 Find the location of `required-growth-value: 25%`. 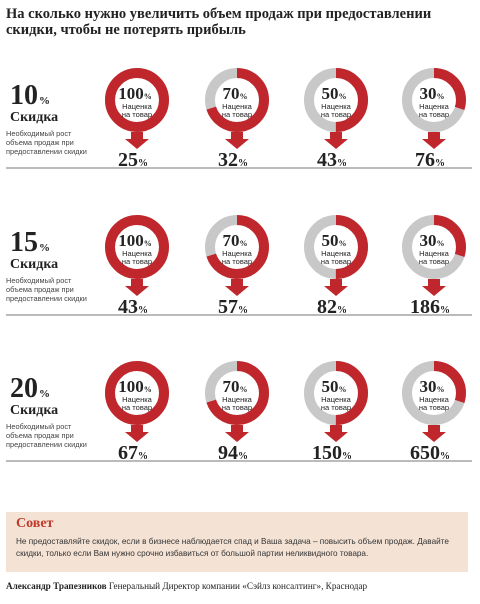

required-growth-value: 25% is located at coordinates (133, 160).